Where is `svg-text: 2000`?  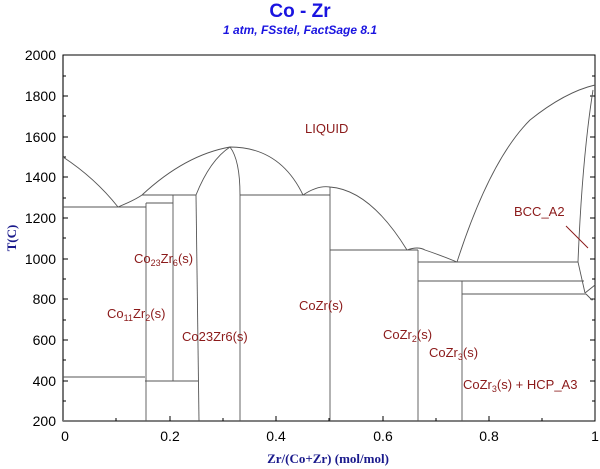 svg-text: 2000 is located at coordinates (40, 55).